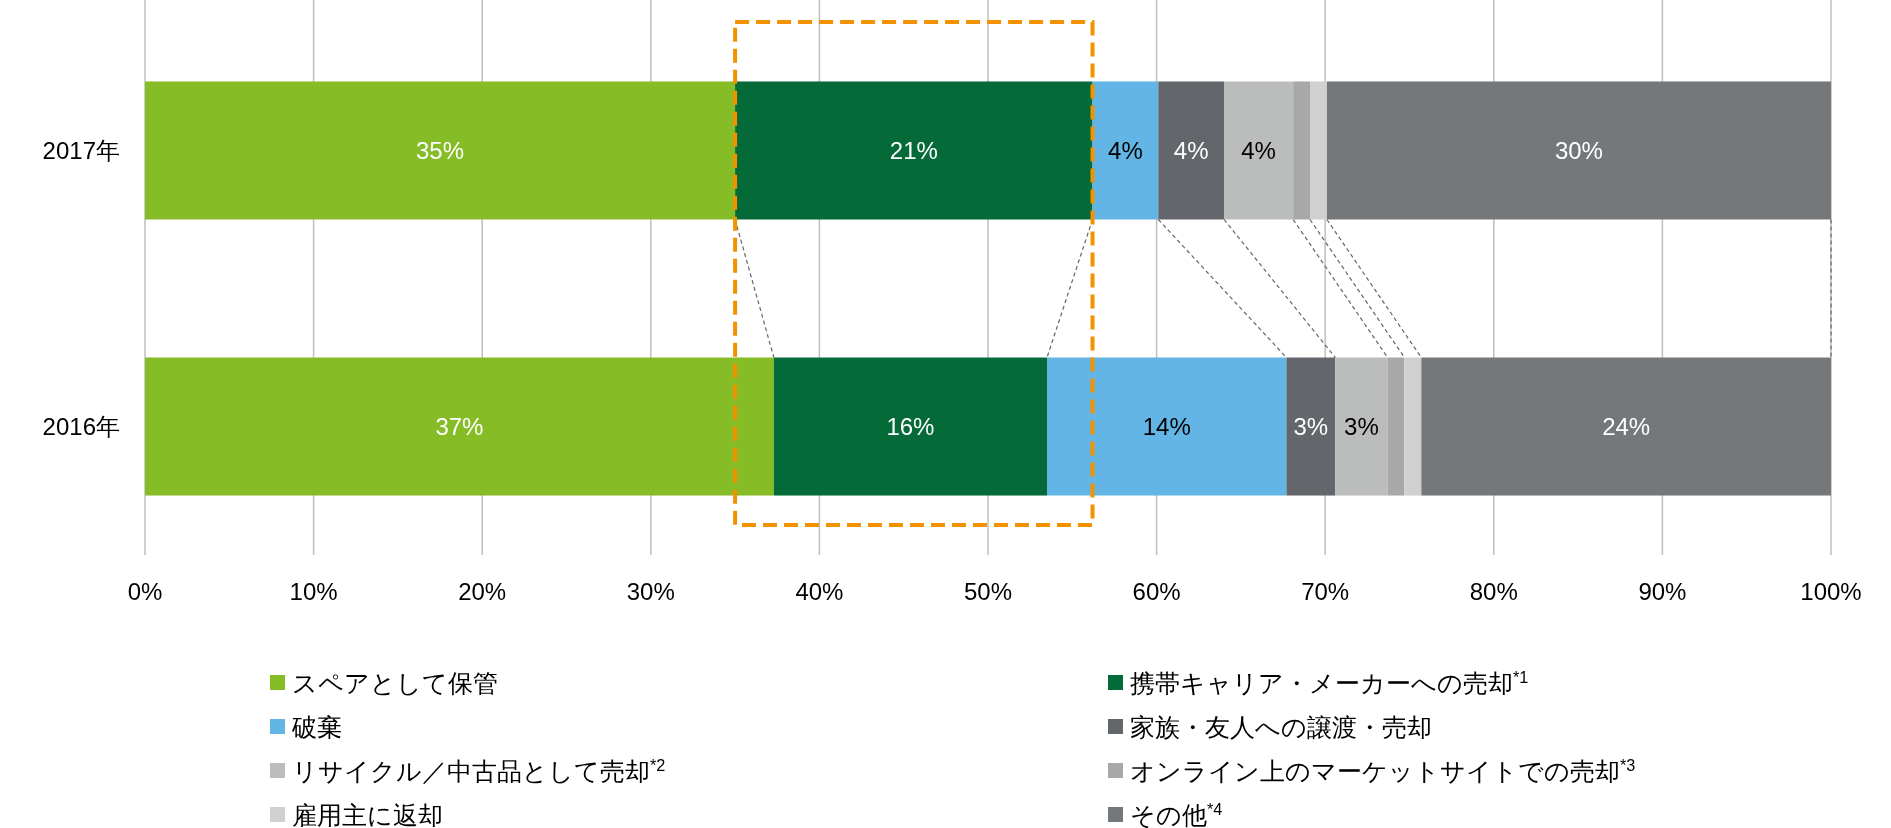 Image resolution: width=1891 pixels, height=828 pixels. Describe the element at coordinates (1329, 682) in the screenshot. I see `legend-label: 携帯キャリア・メーカーへの売却$^{*1}$` at that location.